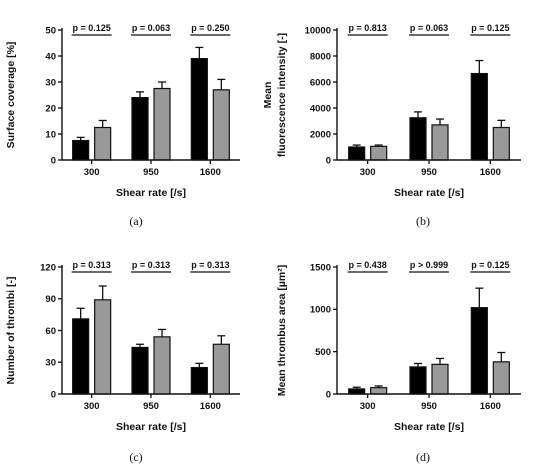 The height and width of the screenshot is (474, 550). I want to click on panel-a-xtick-label: 1600, so click(210, 172).